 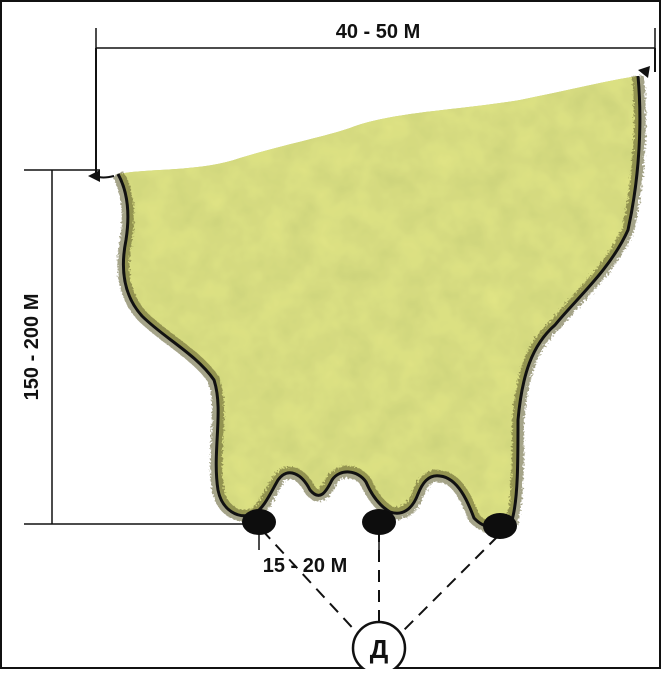 I want to click on spacing-label: 15 - 20 М, so click(x=305, y=566).